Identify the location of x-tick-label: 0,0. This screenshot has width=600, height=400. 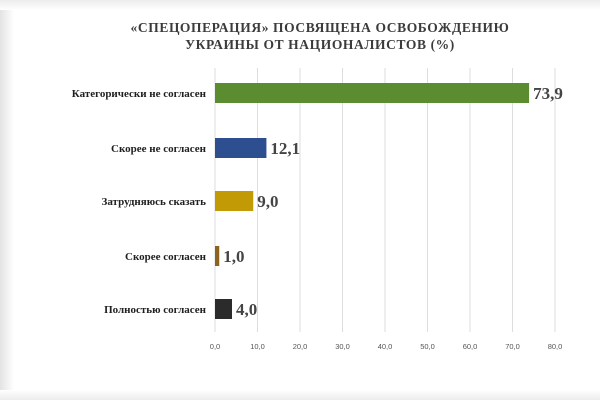
(215, 346).